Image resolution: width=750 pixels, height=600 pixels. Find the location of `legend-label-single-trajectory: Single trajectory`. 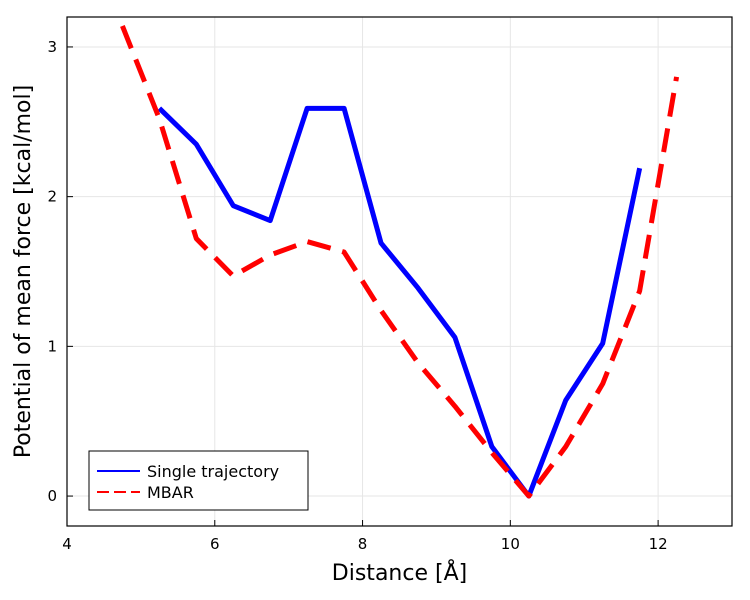

legend-label-single-trajectory: Single trajectory is located at coordinates (213, 471).